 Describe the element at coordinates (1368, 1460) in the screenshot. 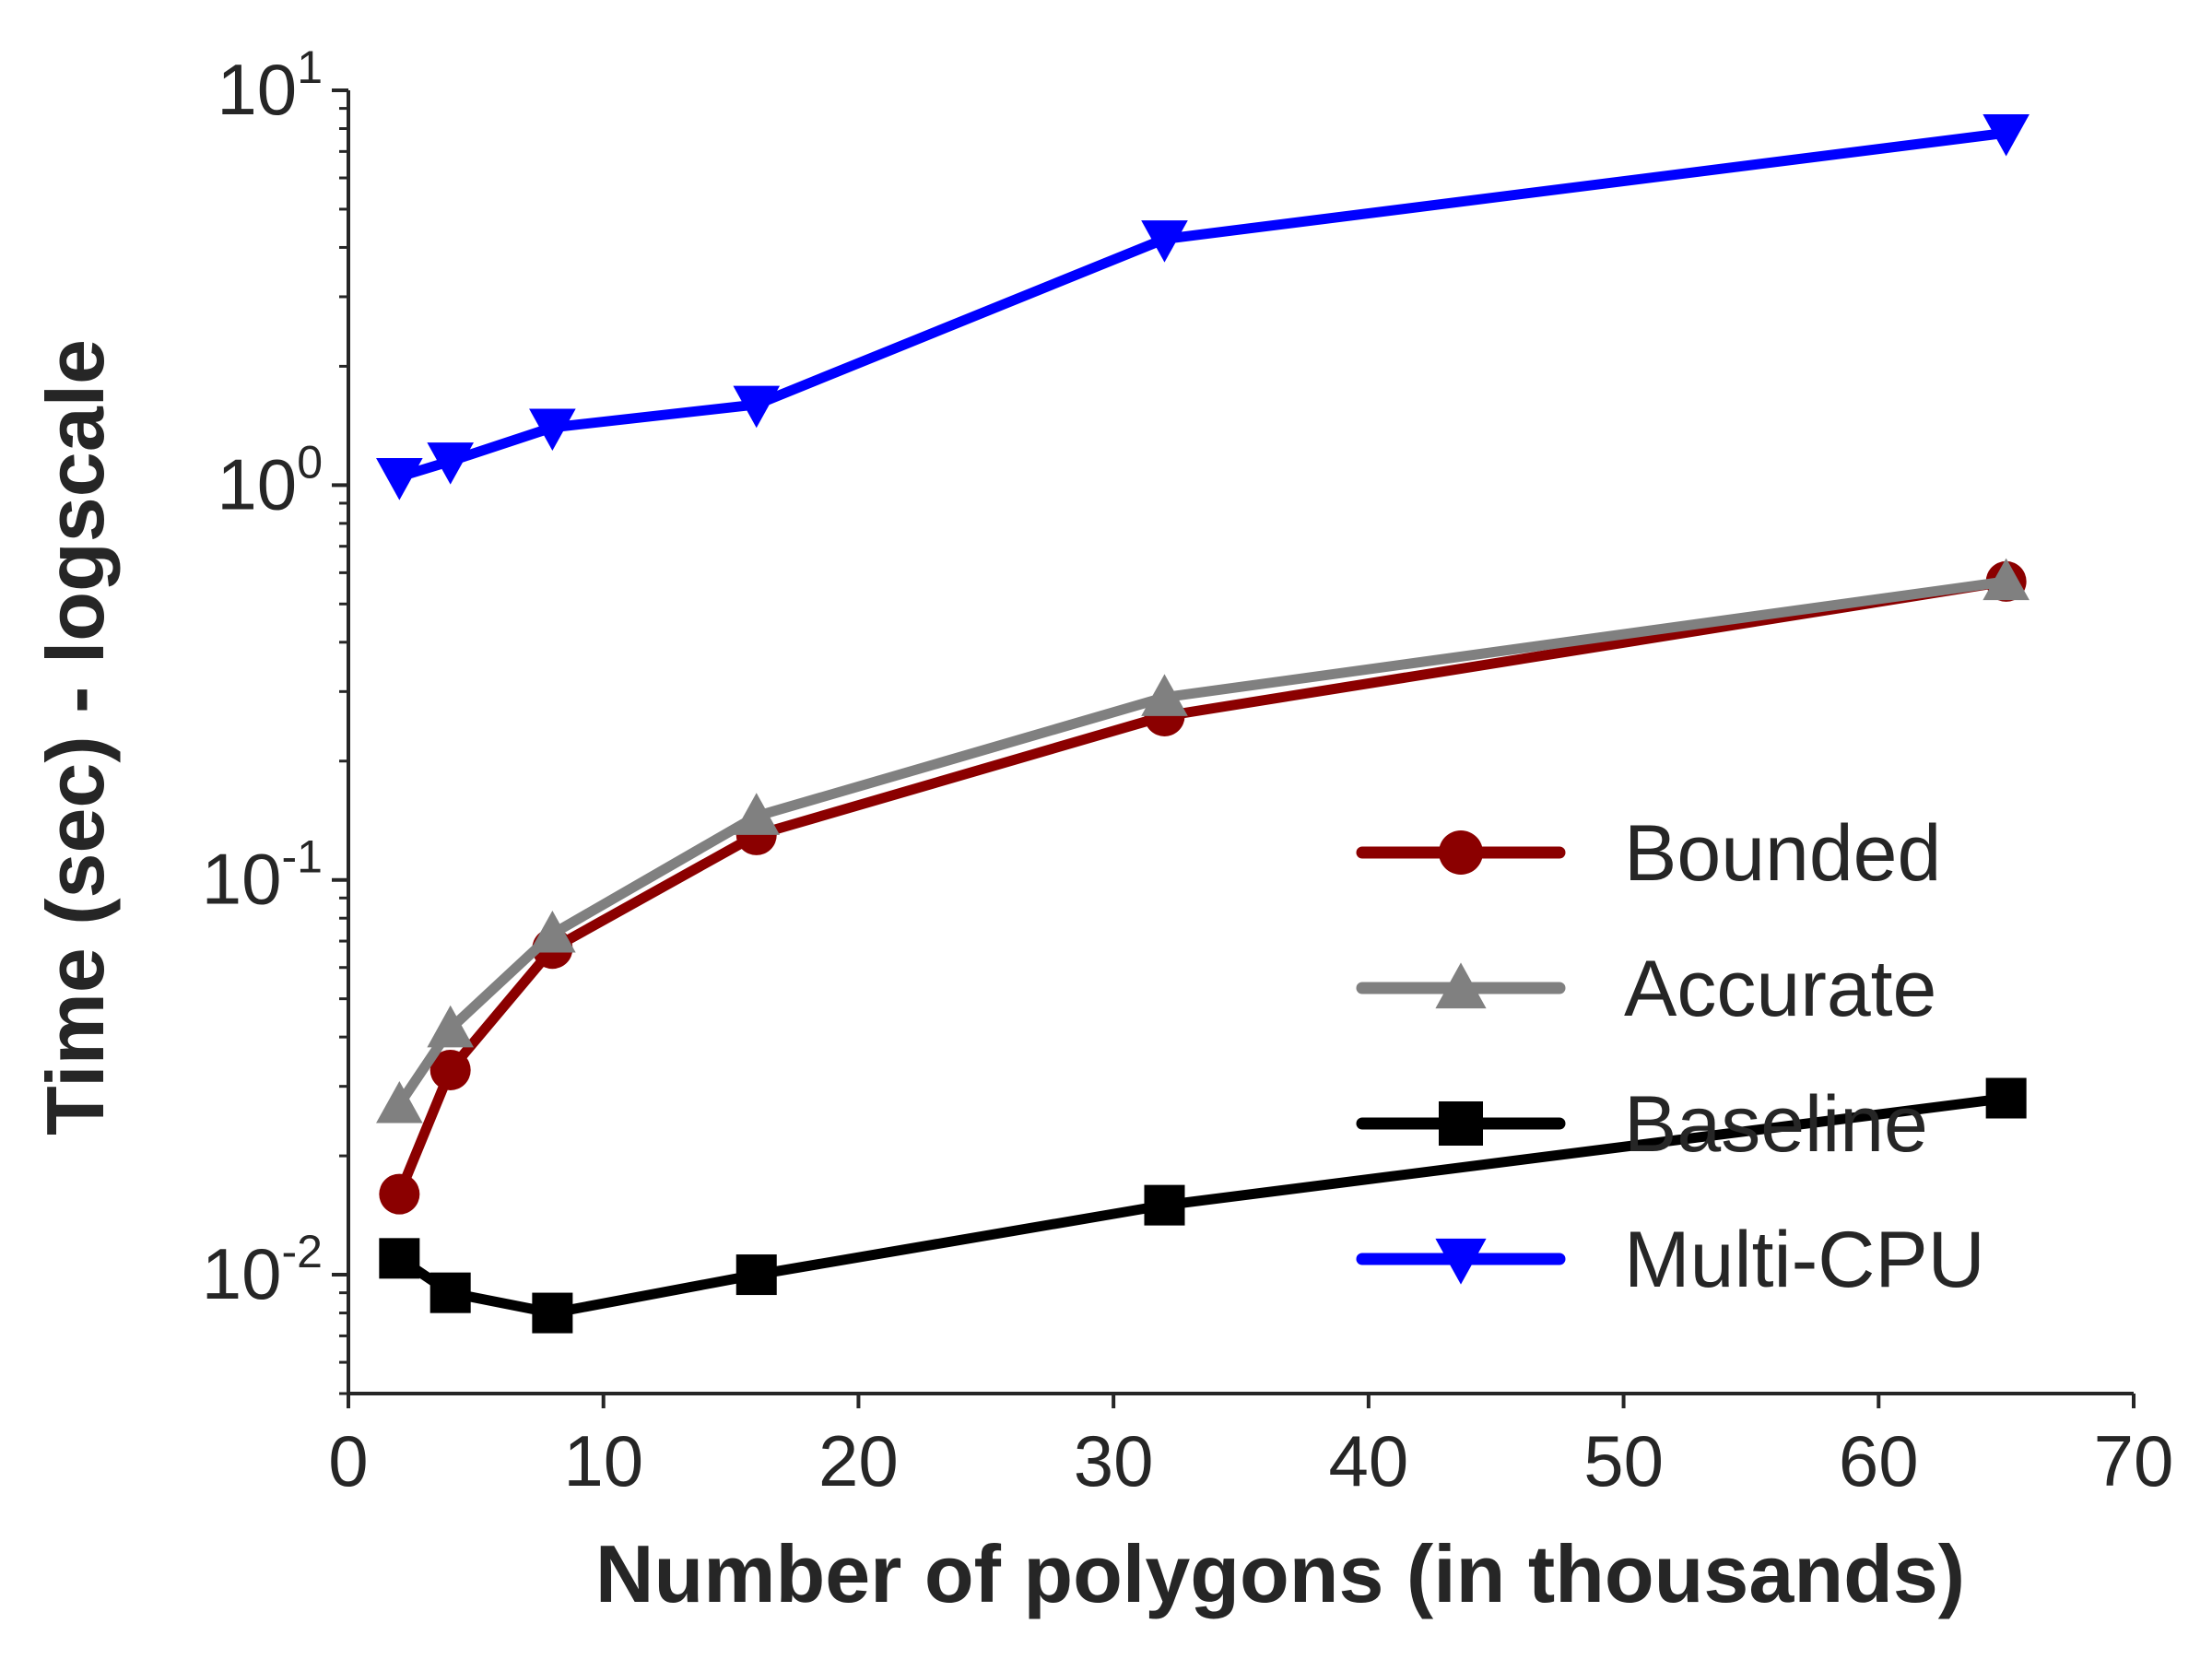

I see `x-tick-label: 40` at that location.